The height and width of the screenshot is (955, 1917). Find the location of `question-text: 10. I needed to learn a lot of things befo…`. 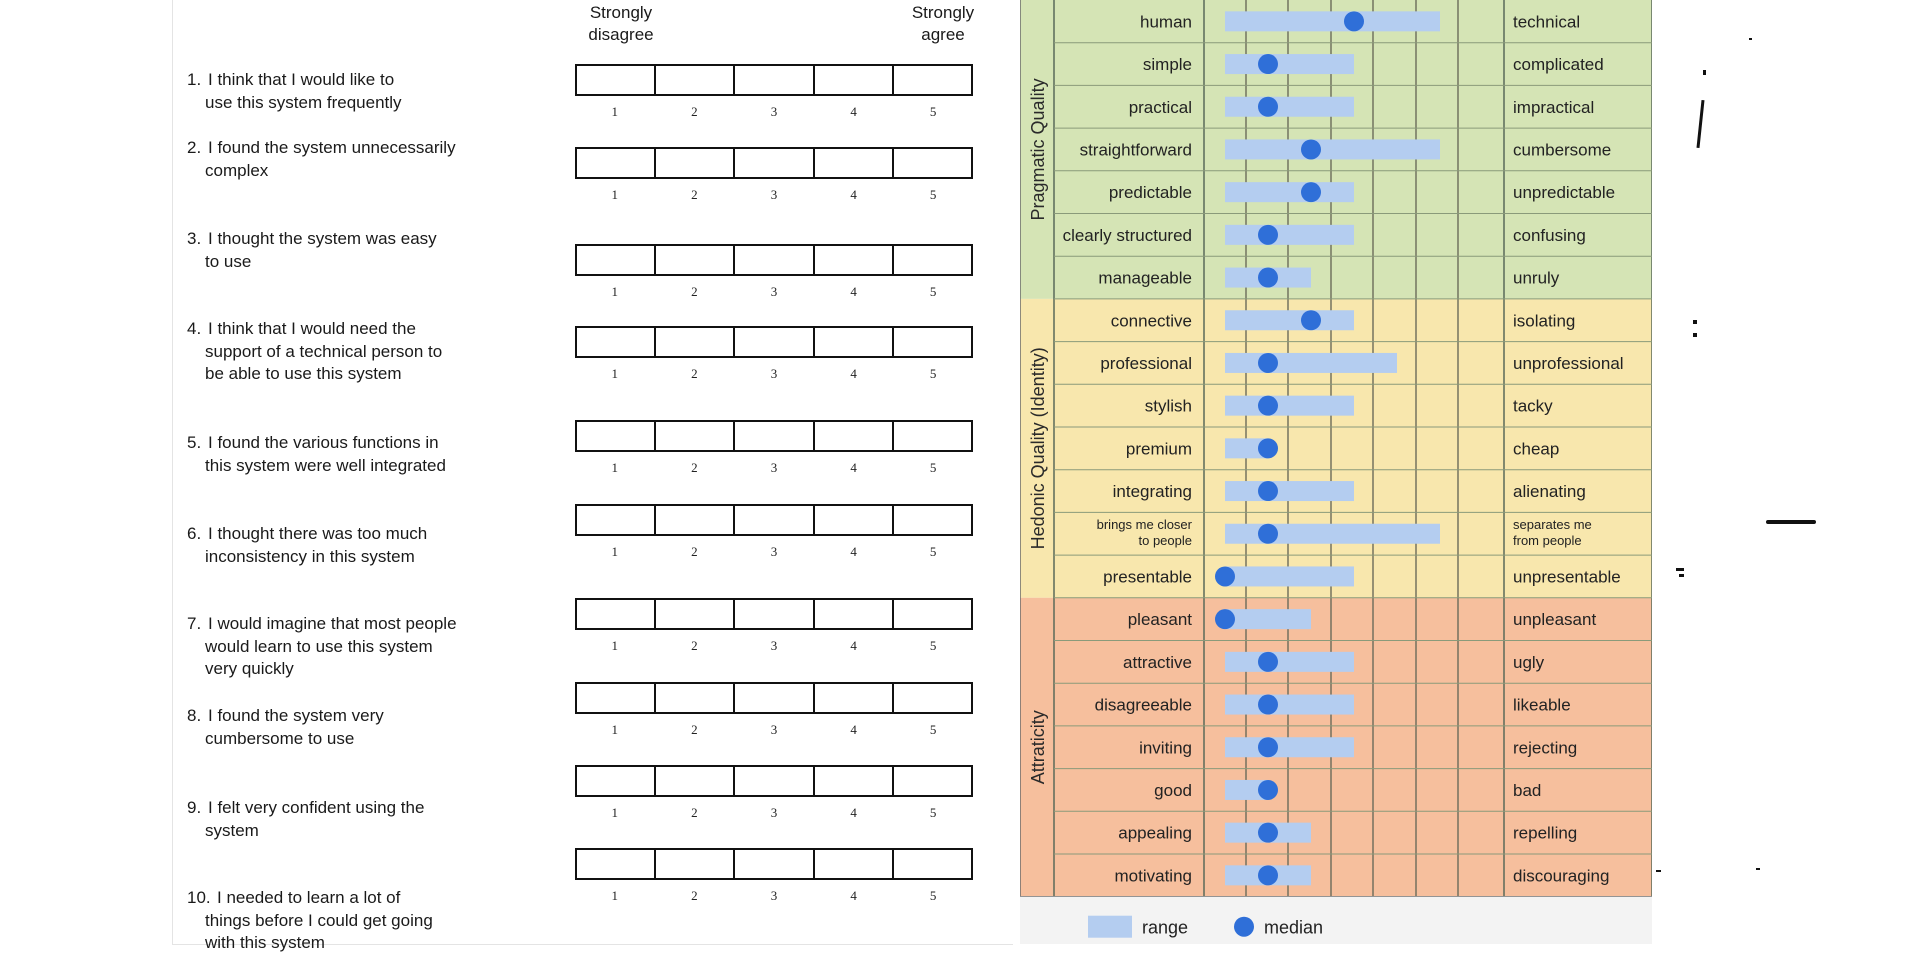

question-text: 10. I needed to learn a lot of things befo… is located at coordinates (347, 921).